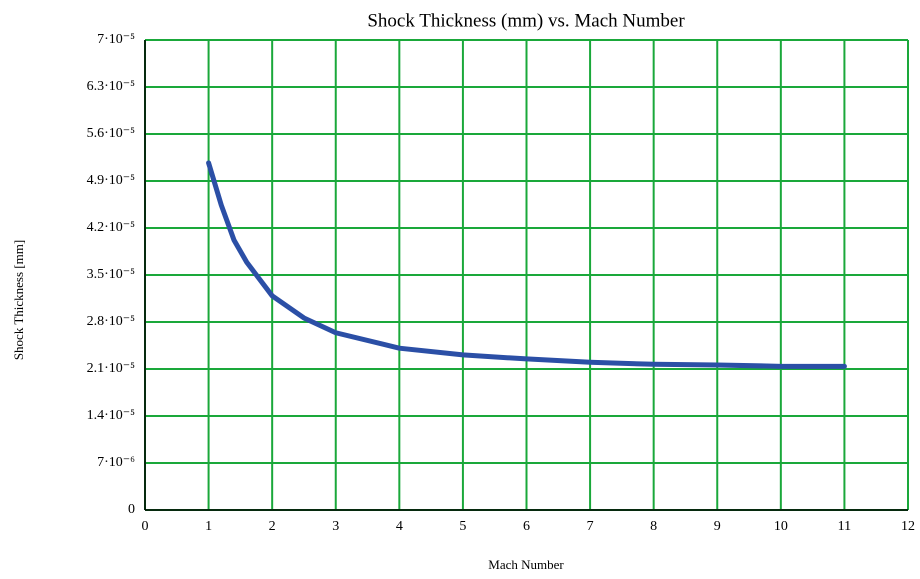 The image size is (920, 579). I want to click on y-axis-title: Shock Thickness [mm], so click(18, 300).